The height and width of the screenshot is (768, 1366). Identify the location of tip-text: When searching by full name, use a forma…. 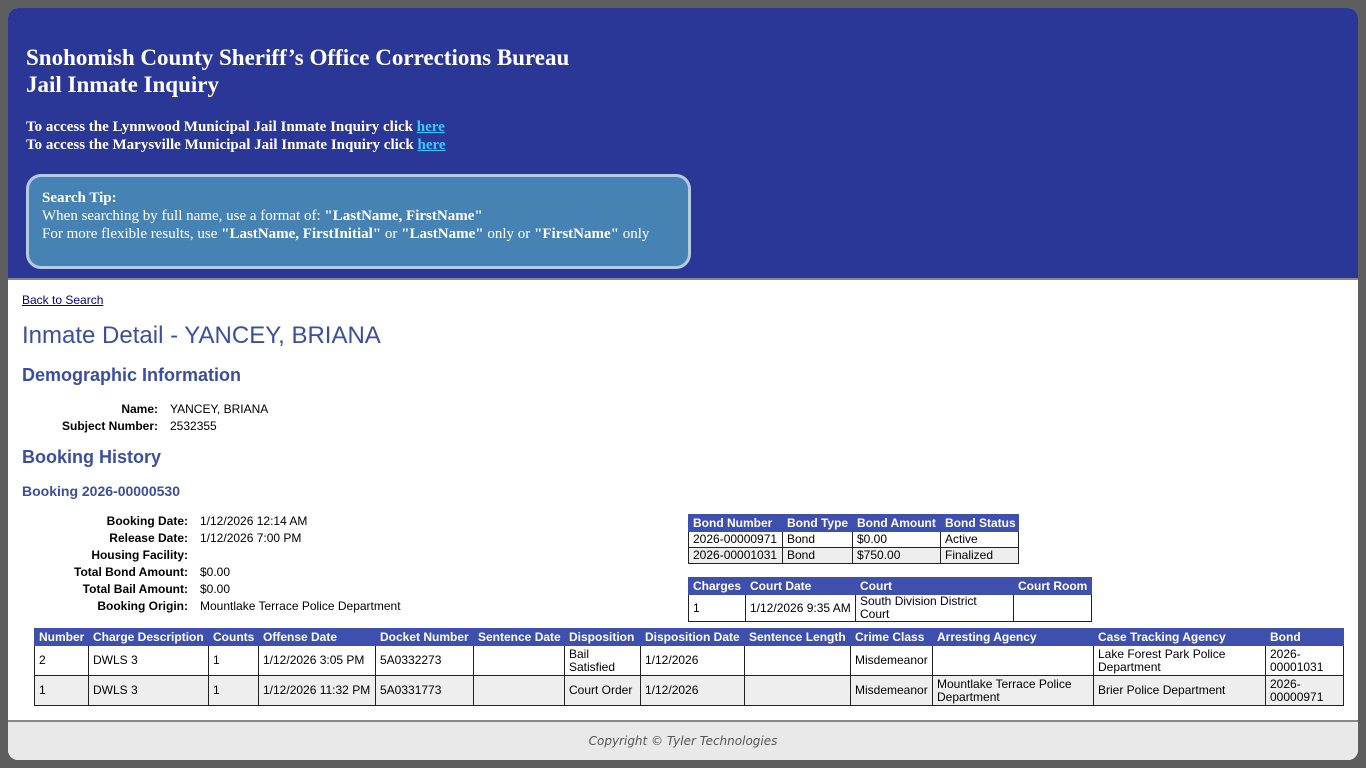
(183, 216).